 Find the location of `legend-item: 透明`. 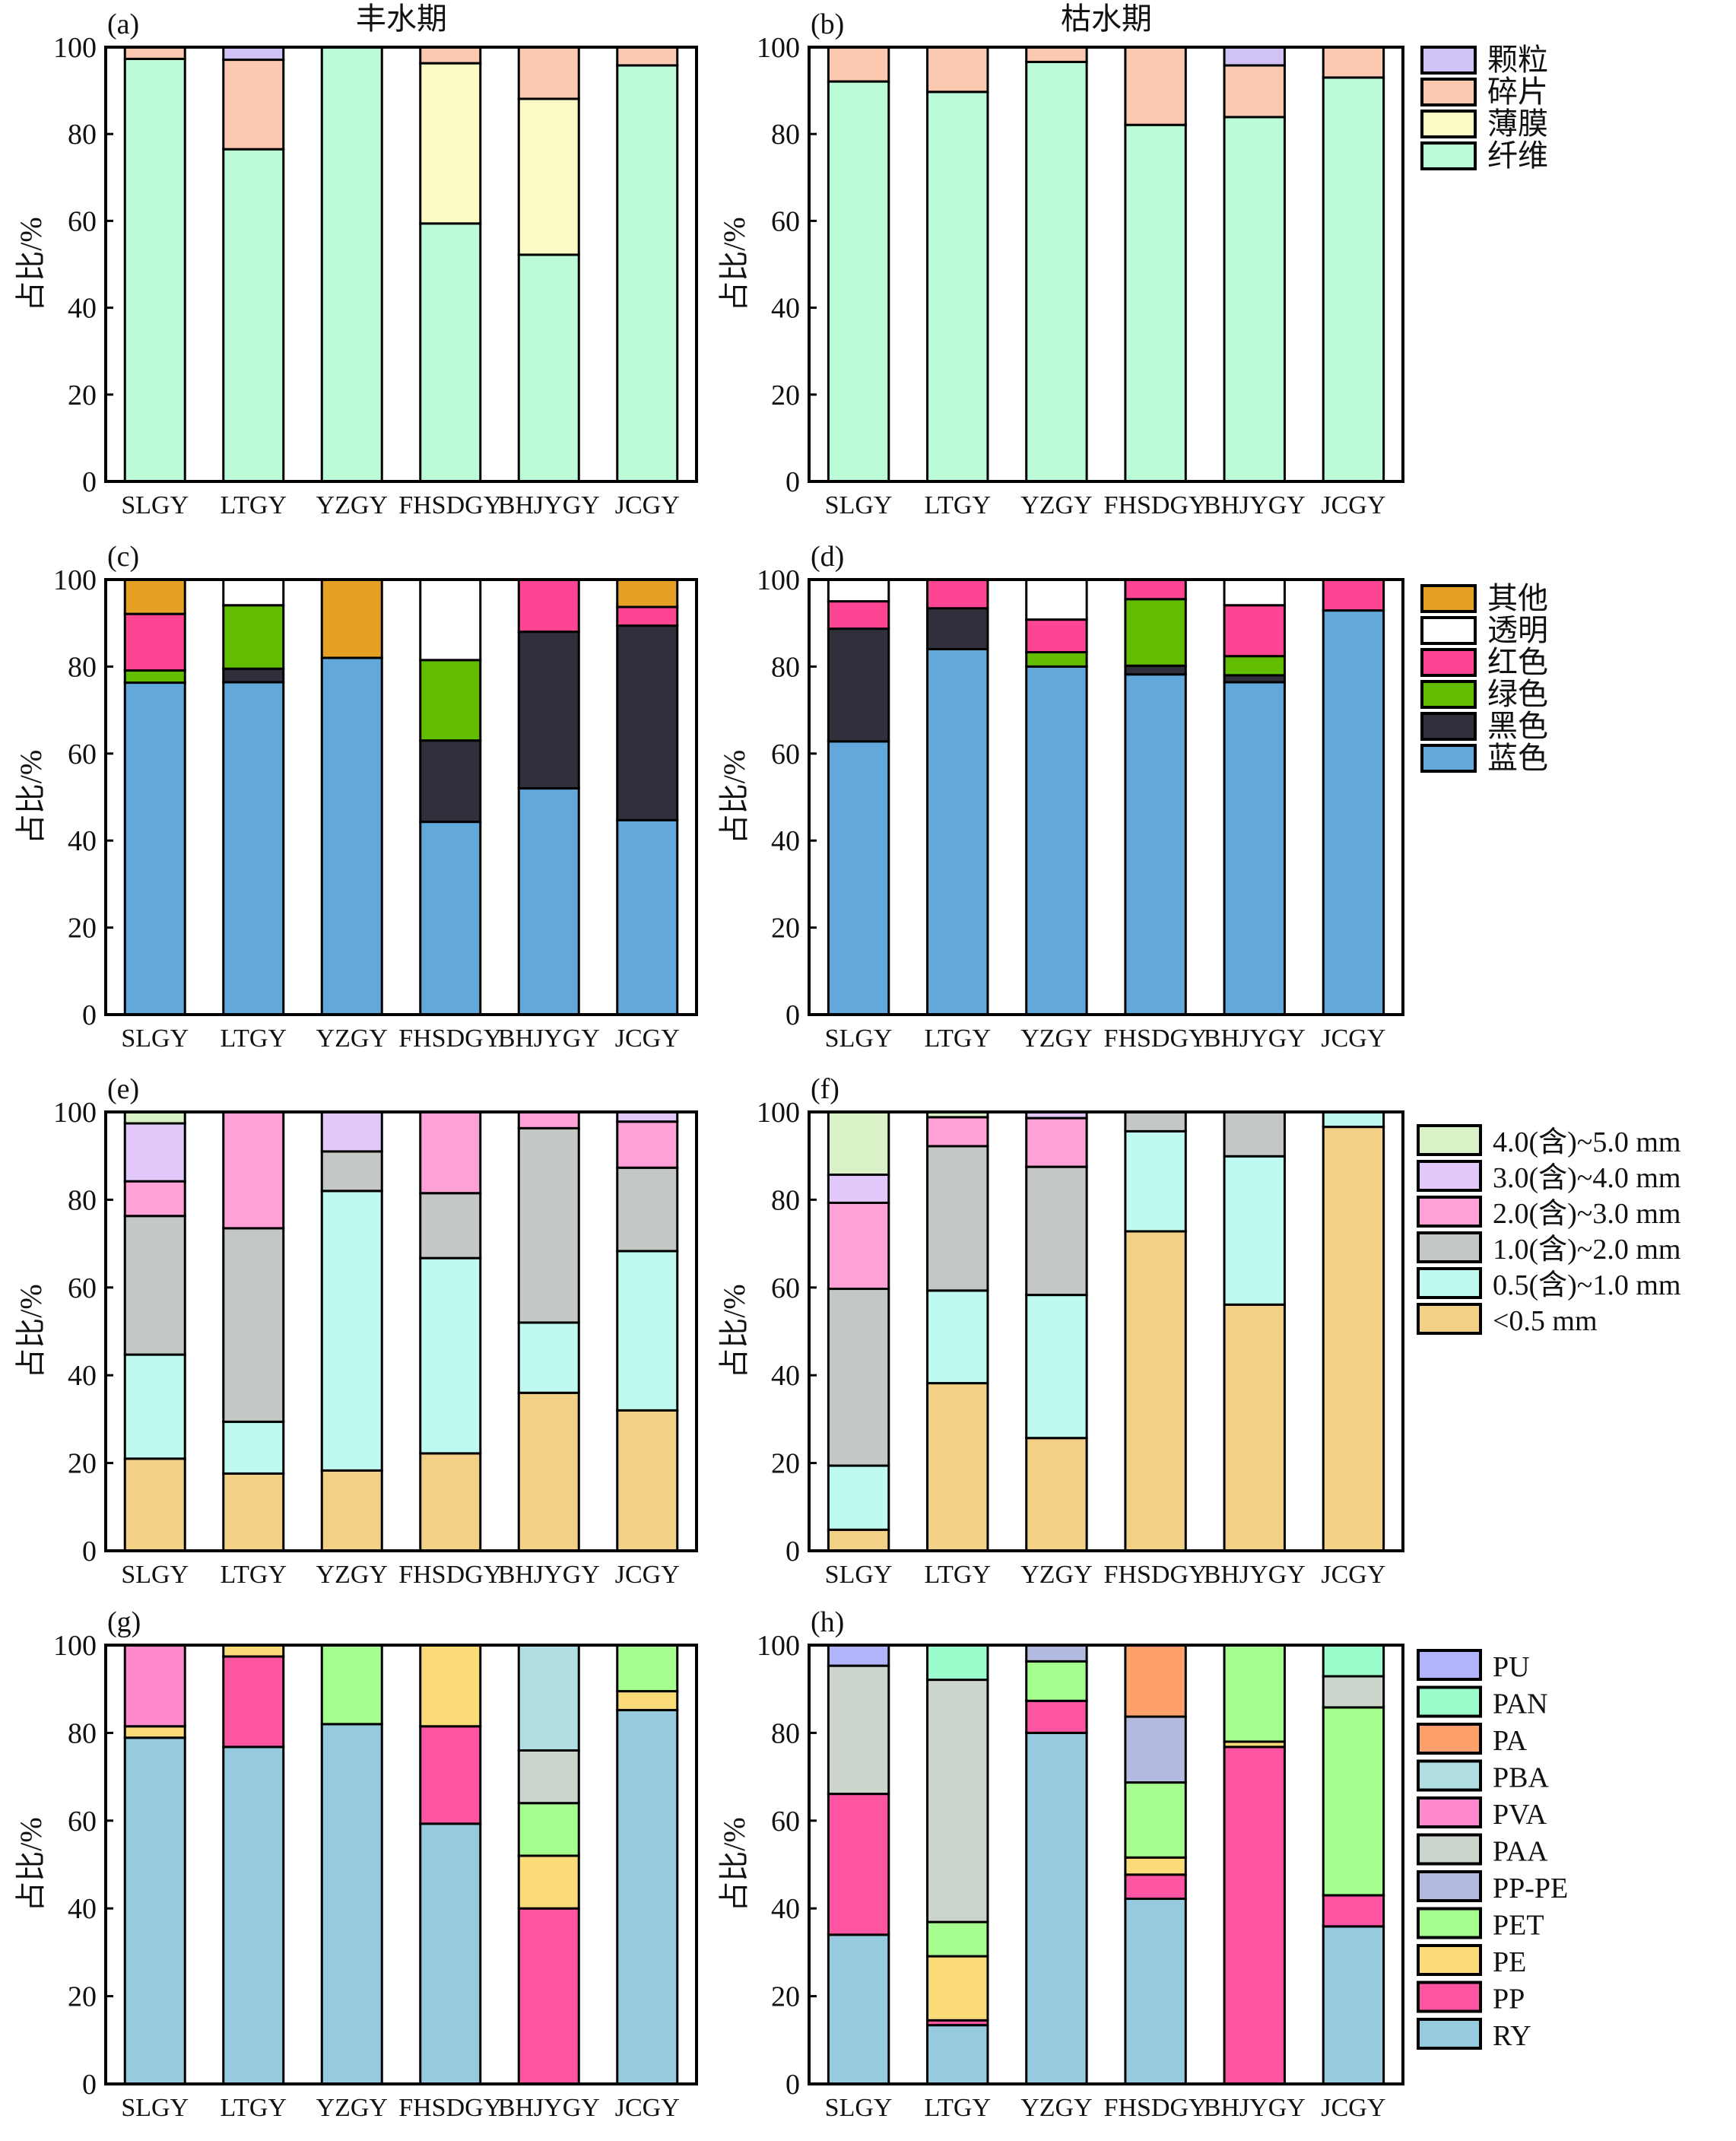

legend-item: 透明 is located at coordinates (1484, 630).